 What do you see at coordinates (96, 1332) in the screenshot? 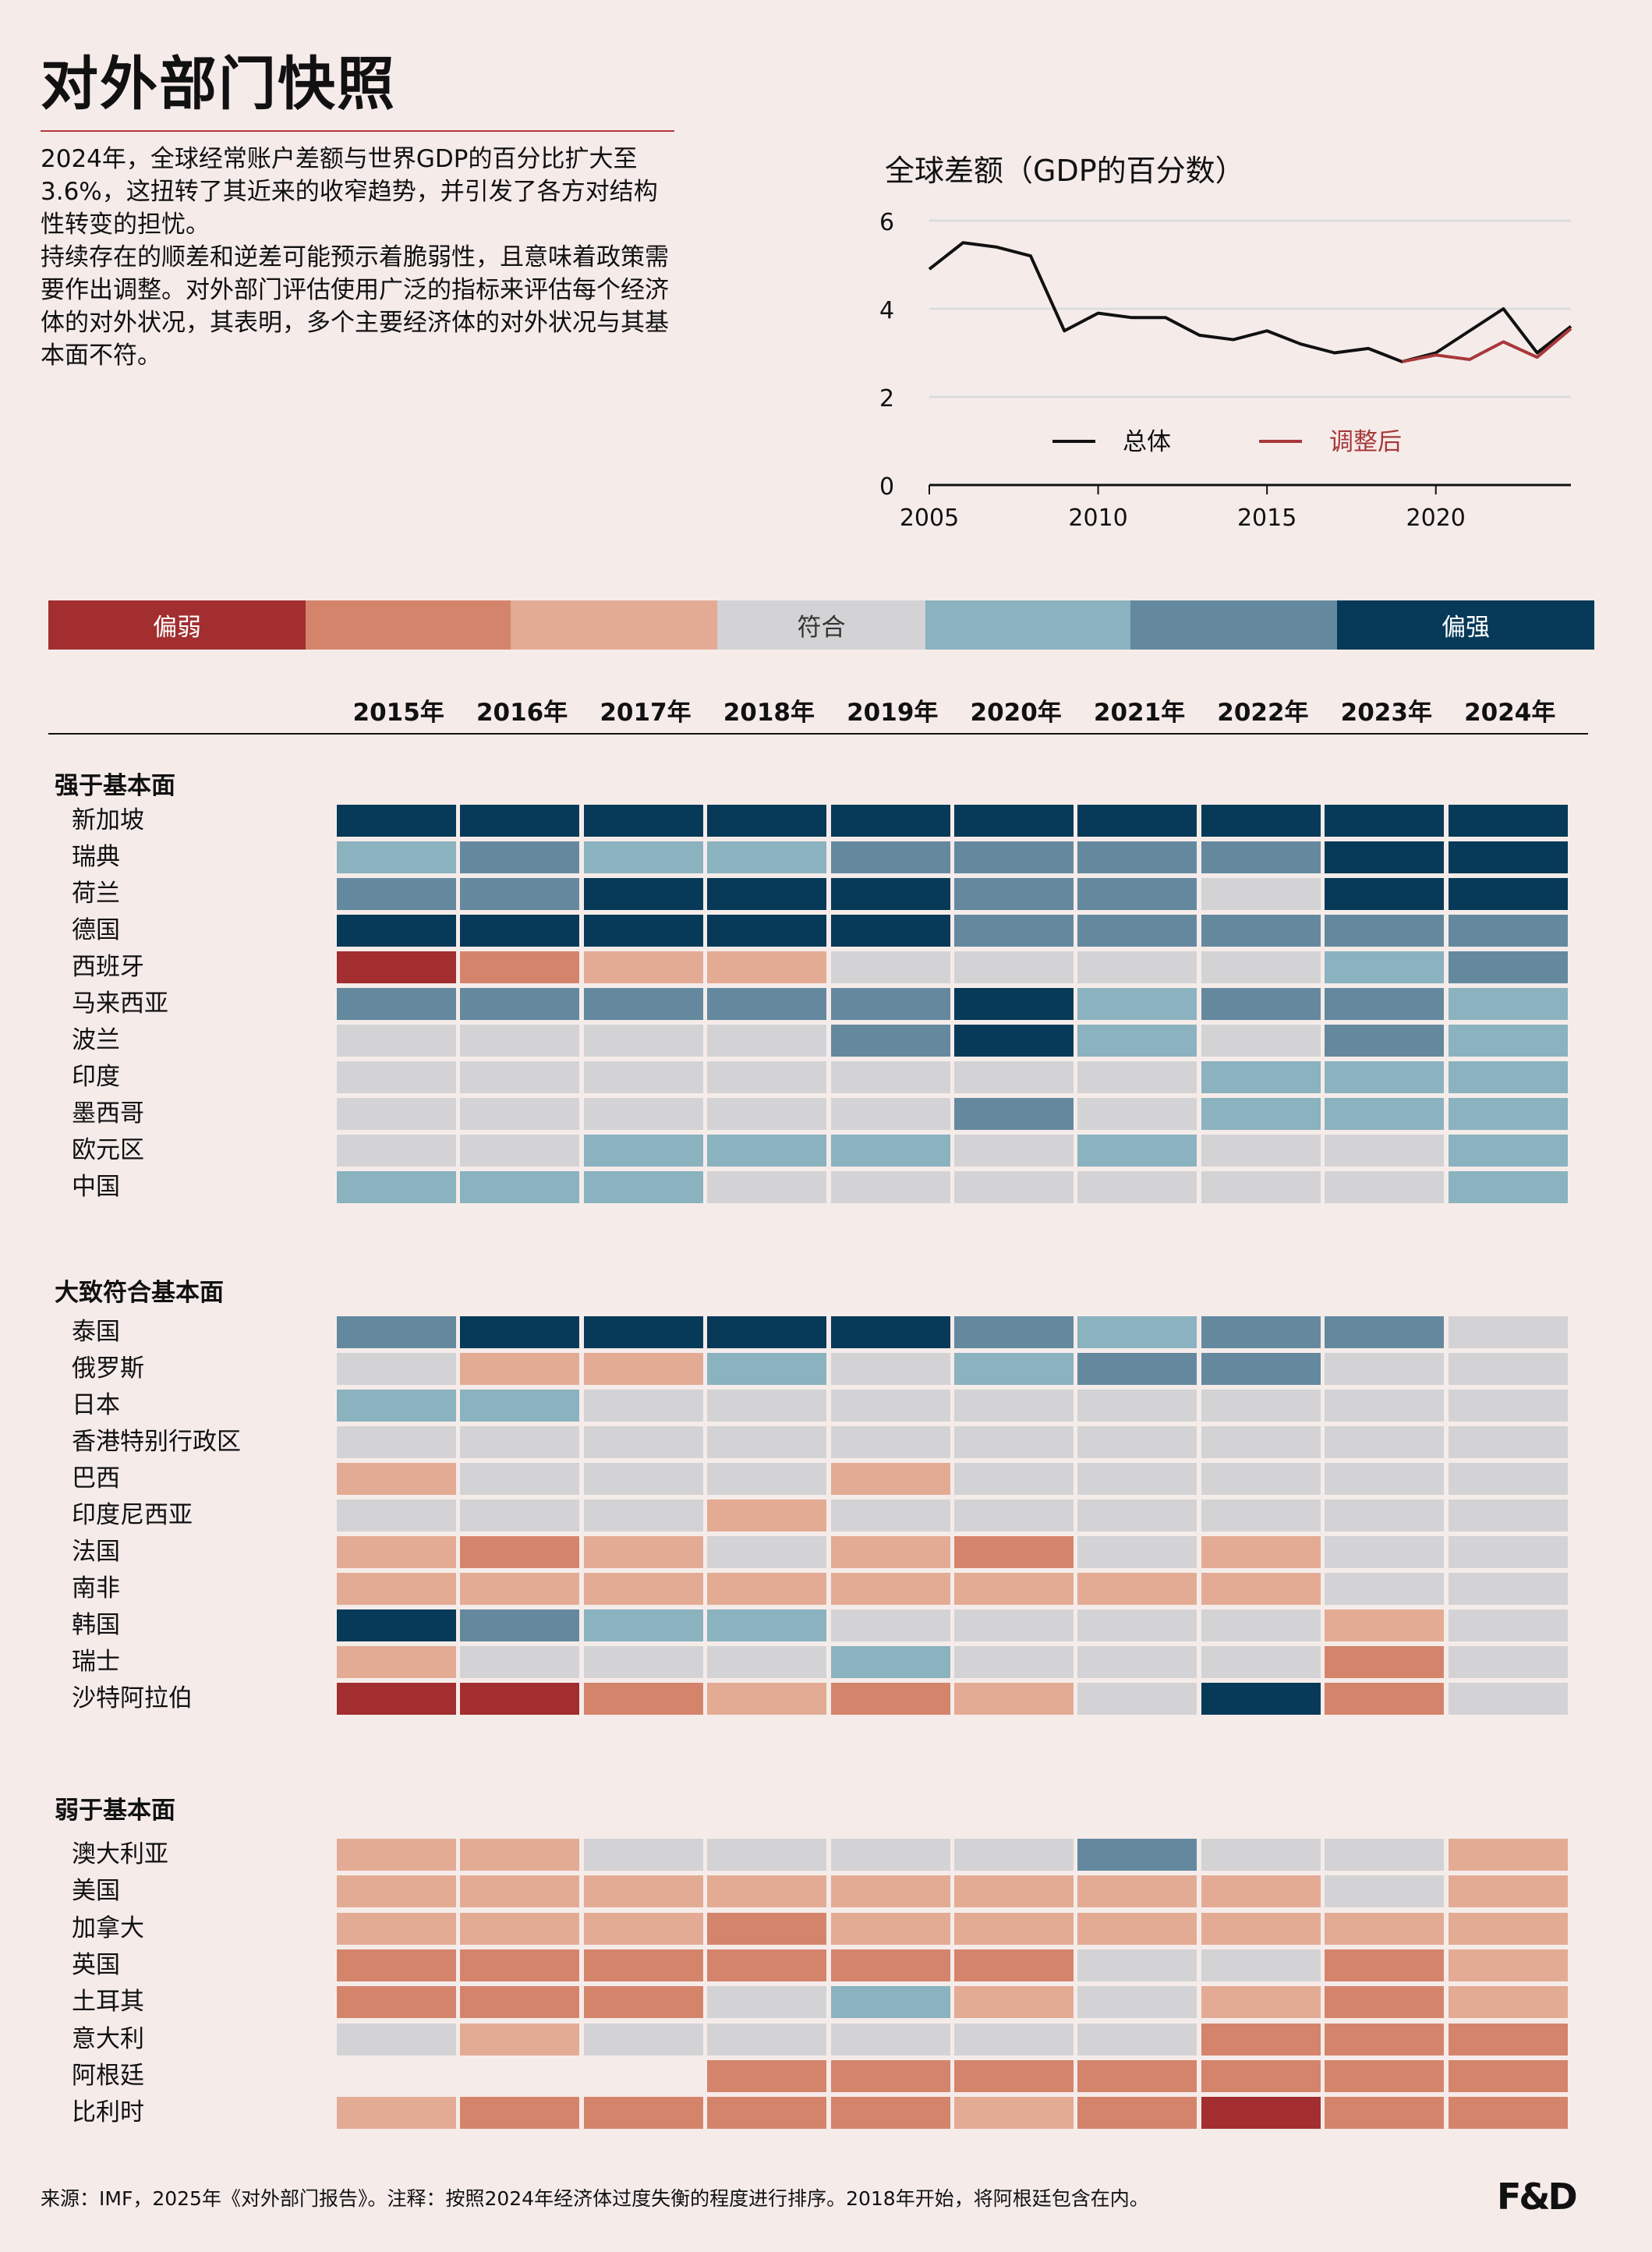
I see `country-label: 泰国` at bounding box center [96, 1332].